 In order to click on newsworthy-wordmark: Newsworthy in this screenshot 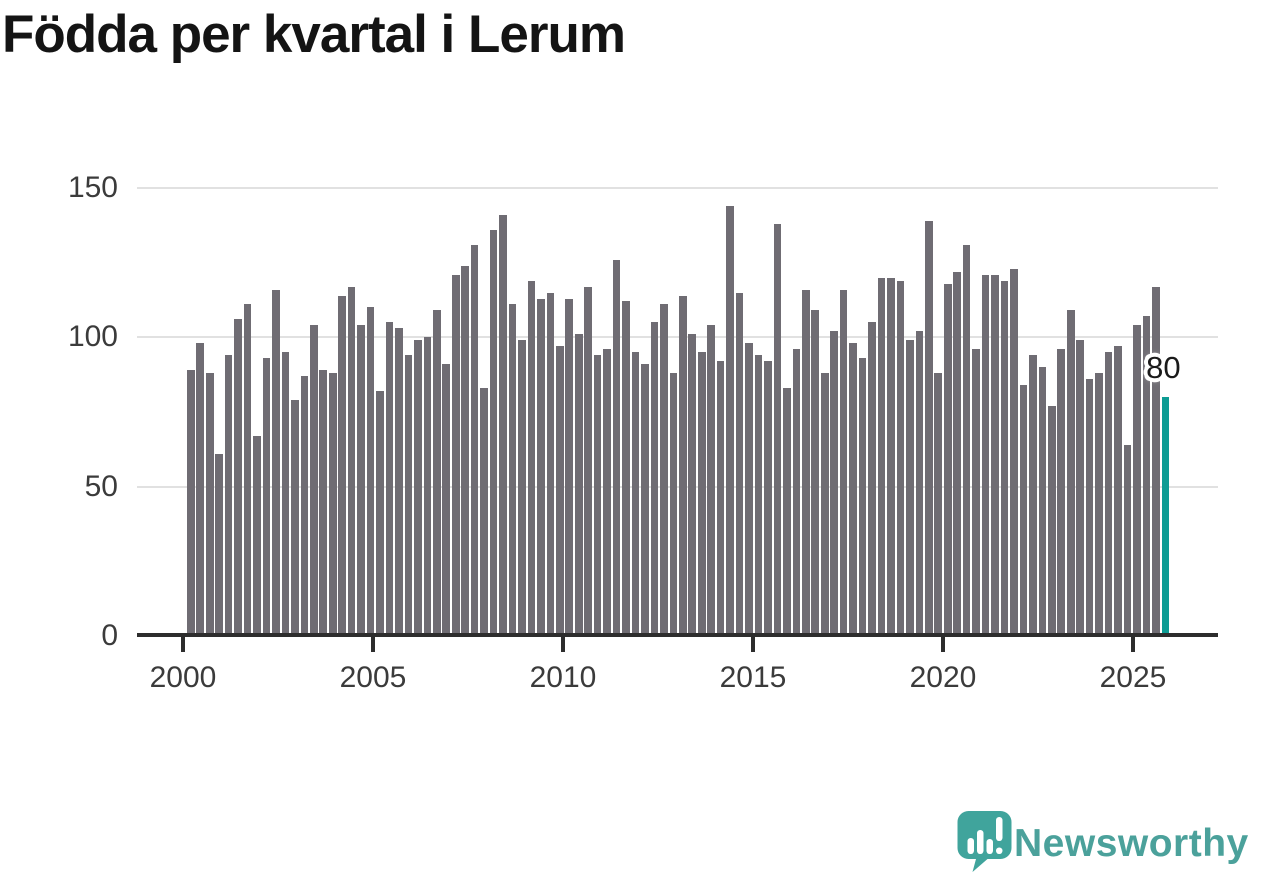, I will do `click(1131, 843)`.